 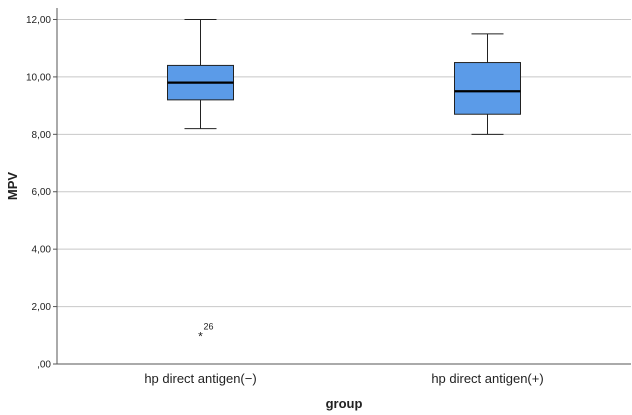 What do you see at coordinates (38, 77) in the screenshot?
I see `y-tick-label-5: 10,00` at bounding box center [38, 77].